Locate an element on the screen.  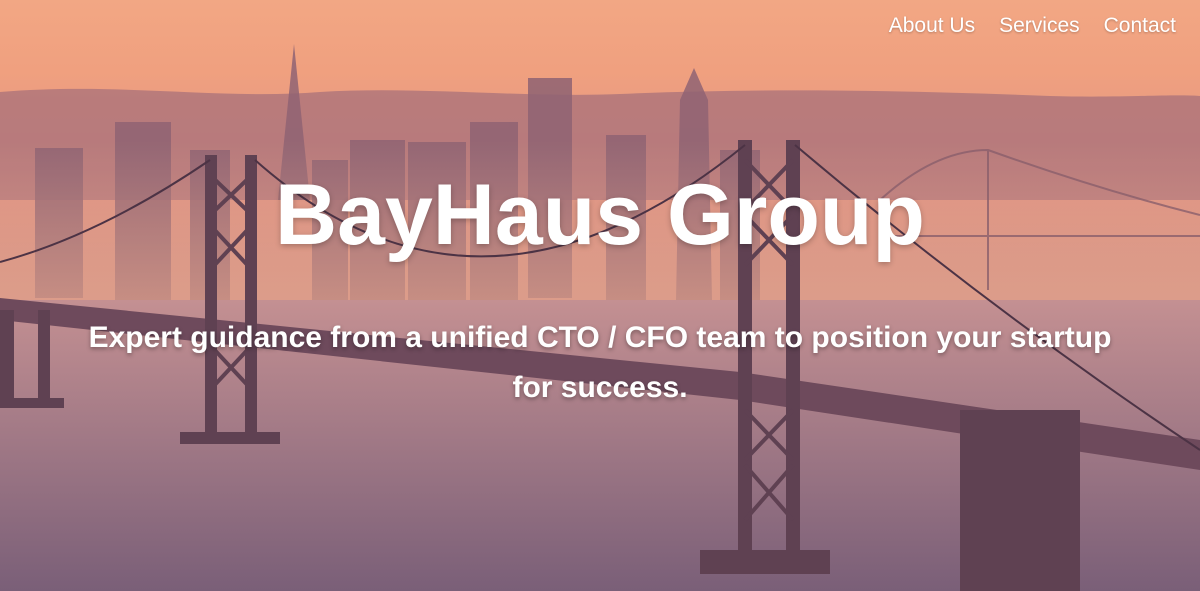
hero-title: BayHaus Group is located at coordinates (600, 215).